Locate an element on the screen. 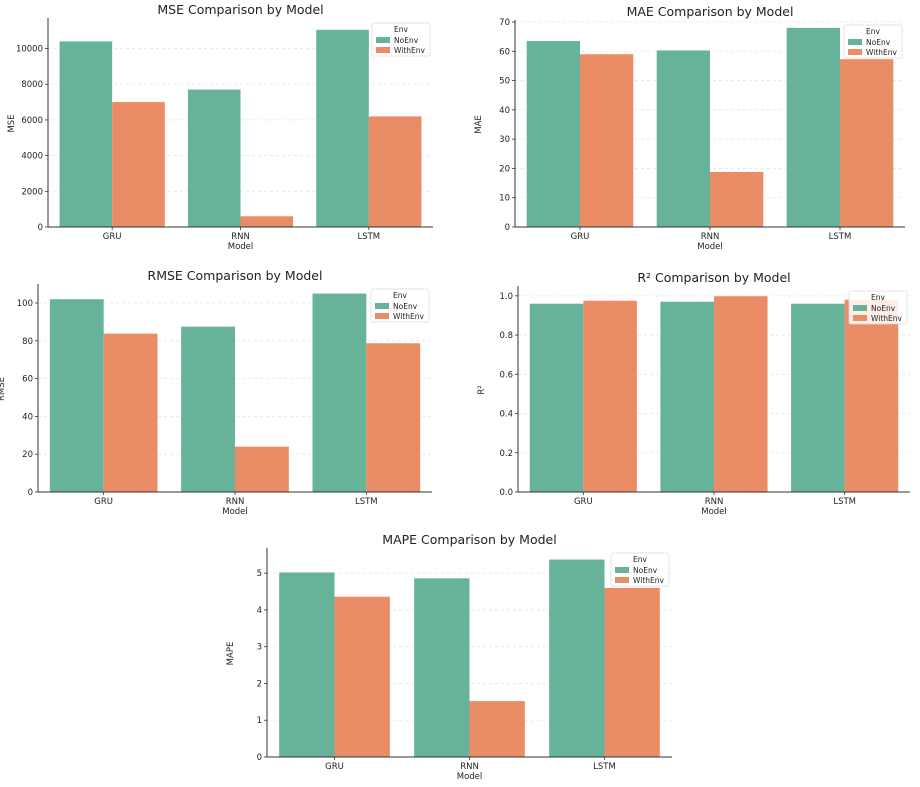 This screenshot has width=920, height=787. y-tick-label: 0.8 is located at coordinates (506, 336).